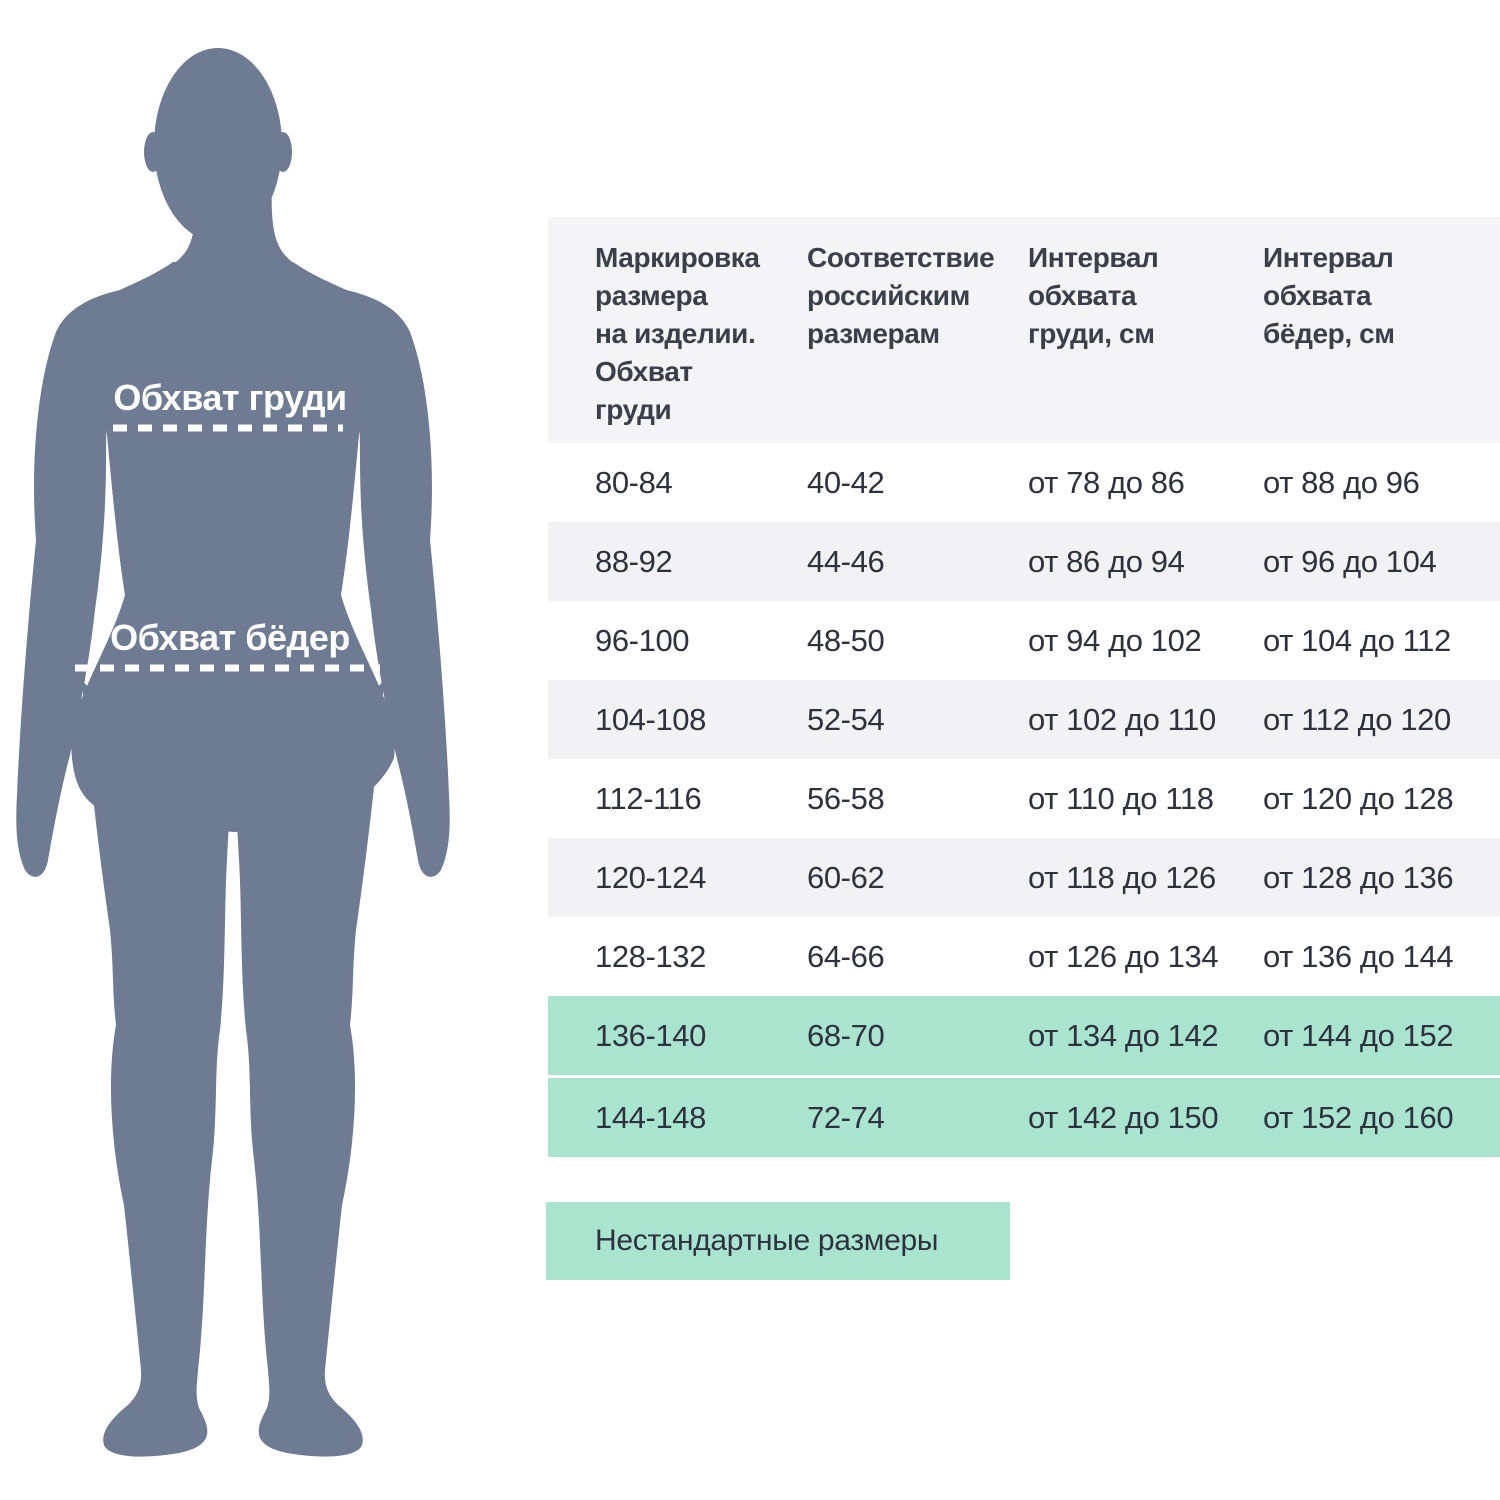 The width and height of the screenshot is (1500, 1500). What do you see at coordinates (846, 719) in the screenshot?
I see `table-cell-russian-size: 52-54` at bounding box center [846, 719].